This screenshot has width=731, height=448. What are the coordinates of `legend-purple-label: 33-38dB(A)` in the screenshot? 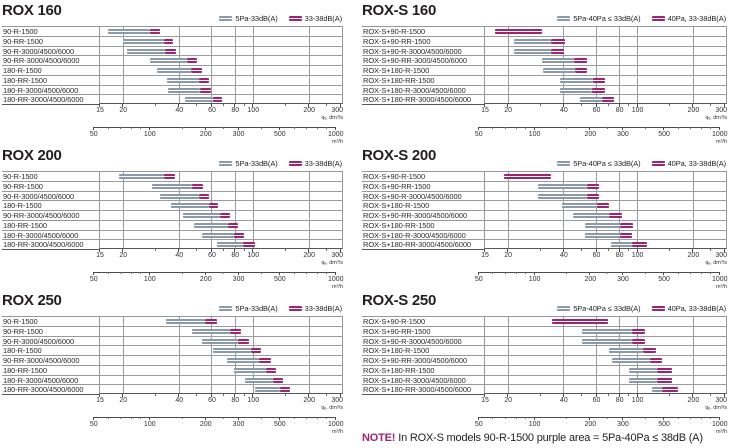 It's located at (323, 163).